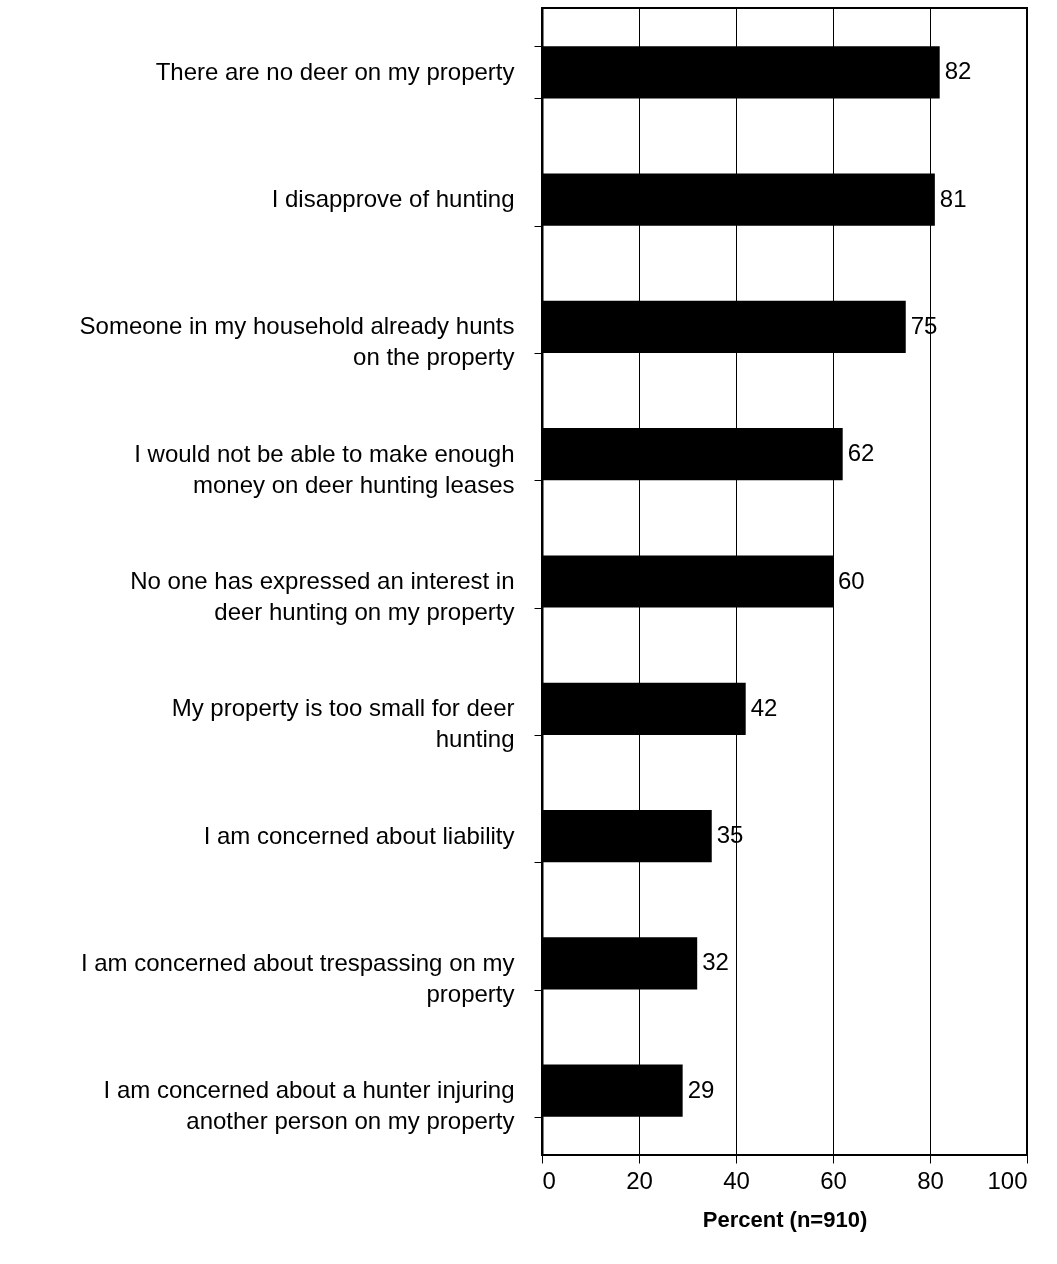 This screenshot has height=1264, width=1057. I want to click on data-label: 82, so click(958, 71).